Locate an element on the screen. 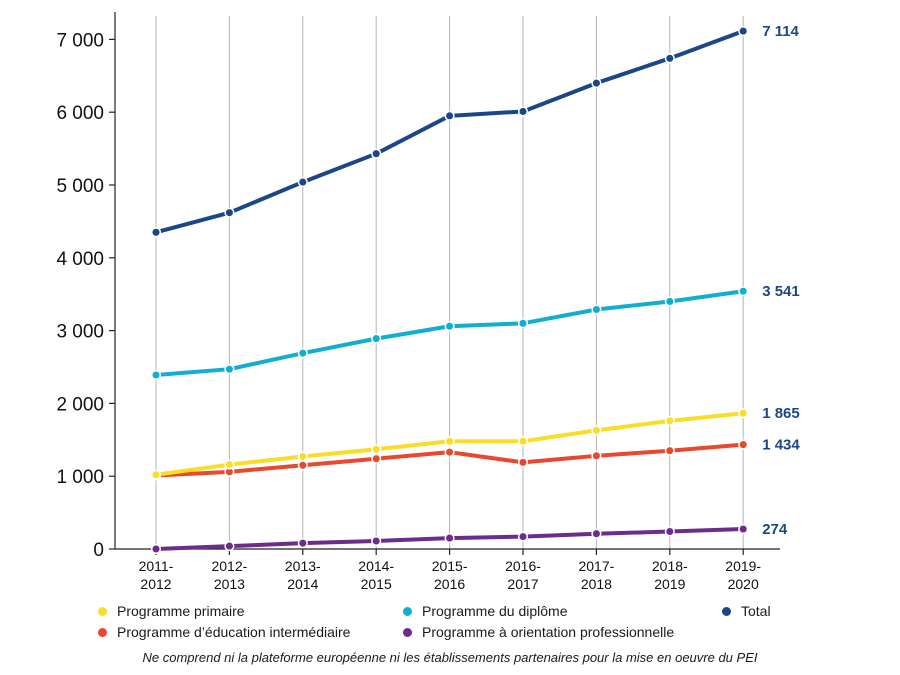  legend-label-pop: Programme à orientation professionnelle is located at coordinates (548, 632).